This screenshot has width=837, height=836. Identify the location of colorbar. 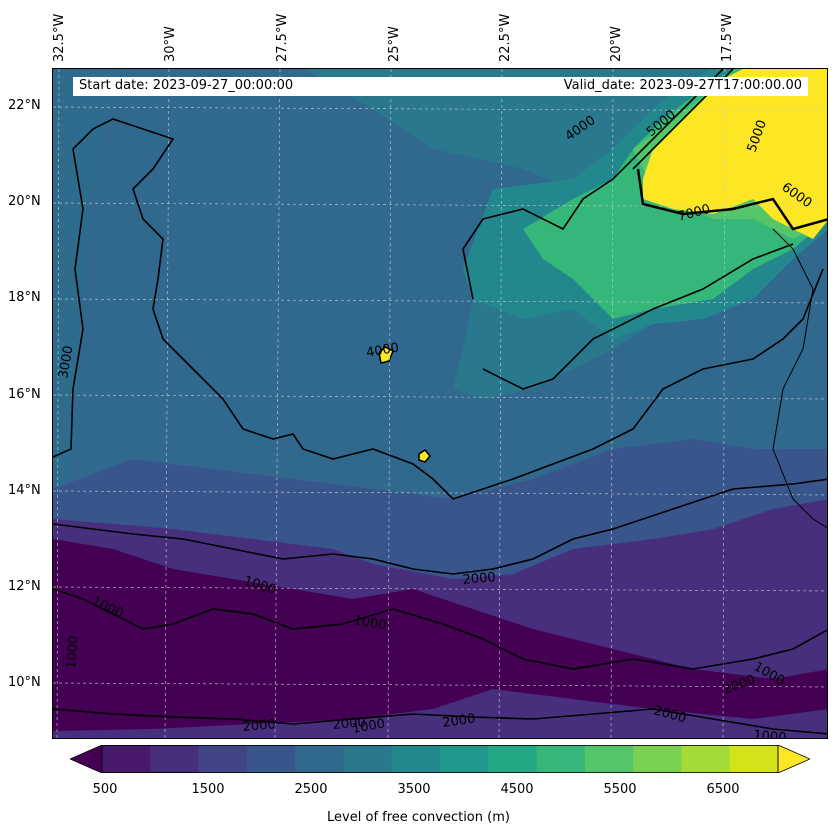
(440, 759).